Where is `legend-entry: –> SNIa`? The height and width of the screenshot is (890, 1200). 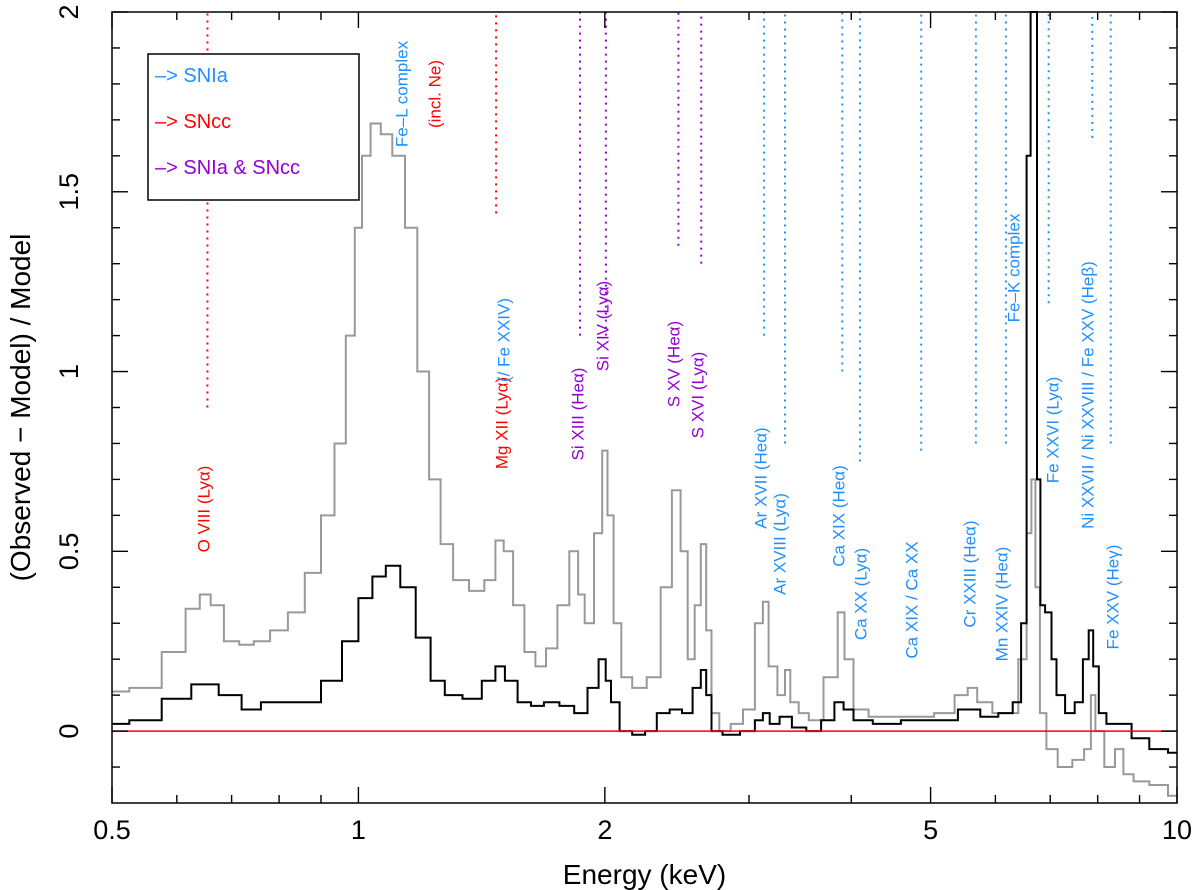 legend-entry: –> SNIa is located at coordinates (192, 76).